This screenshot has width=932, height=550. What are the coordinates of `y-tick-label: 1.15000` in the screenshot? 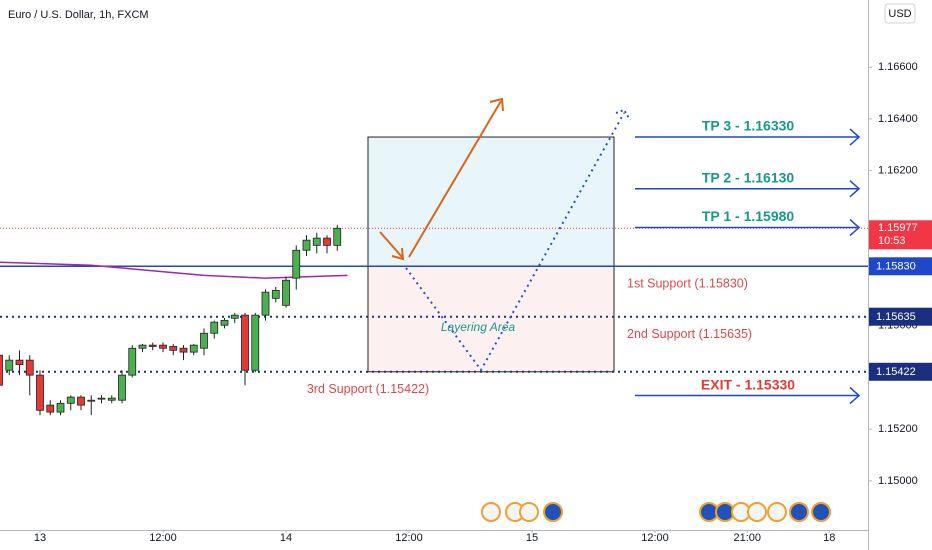 It's located at (898, 481).